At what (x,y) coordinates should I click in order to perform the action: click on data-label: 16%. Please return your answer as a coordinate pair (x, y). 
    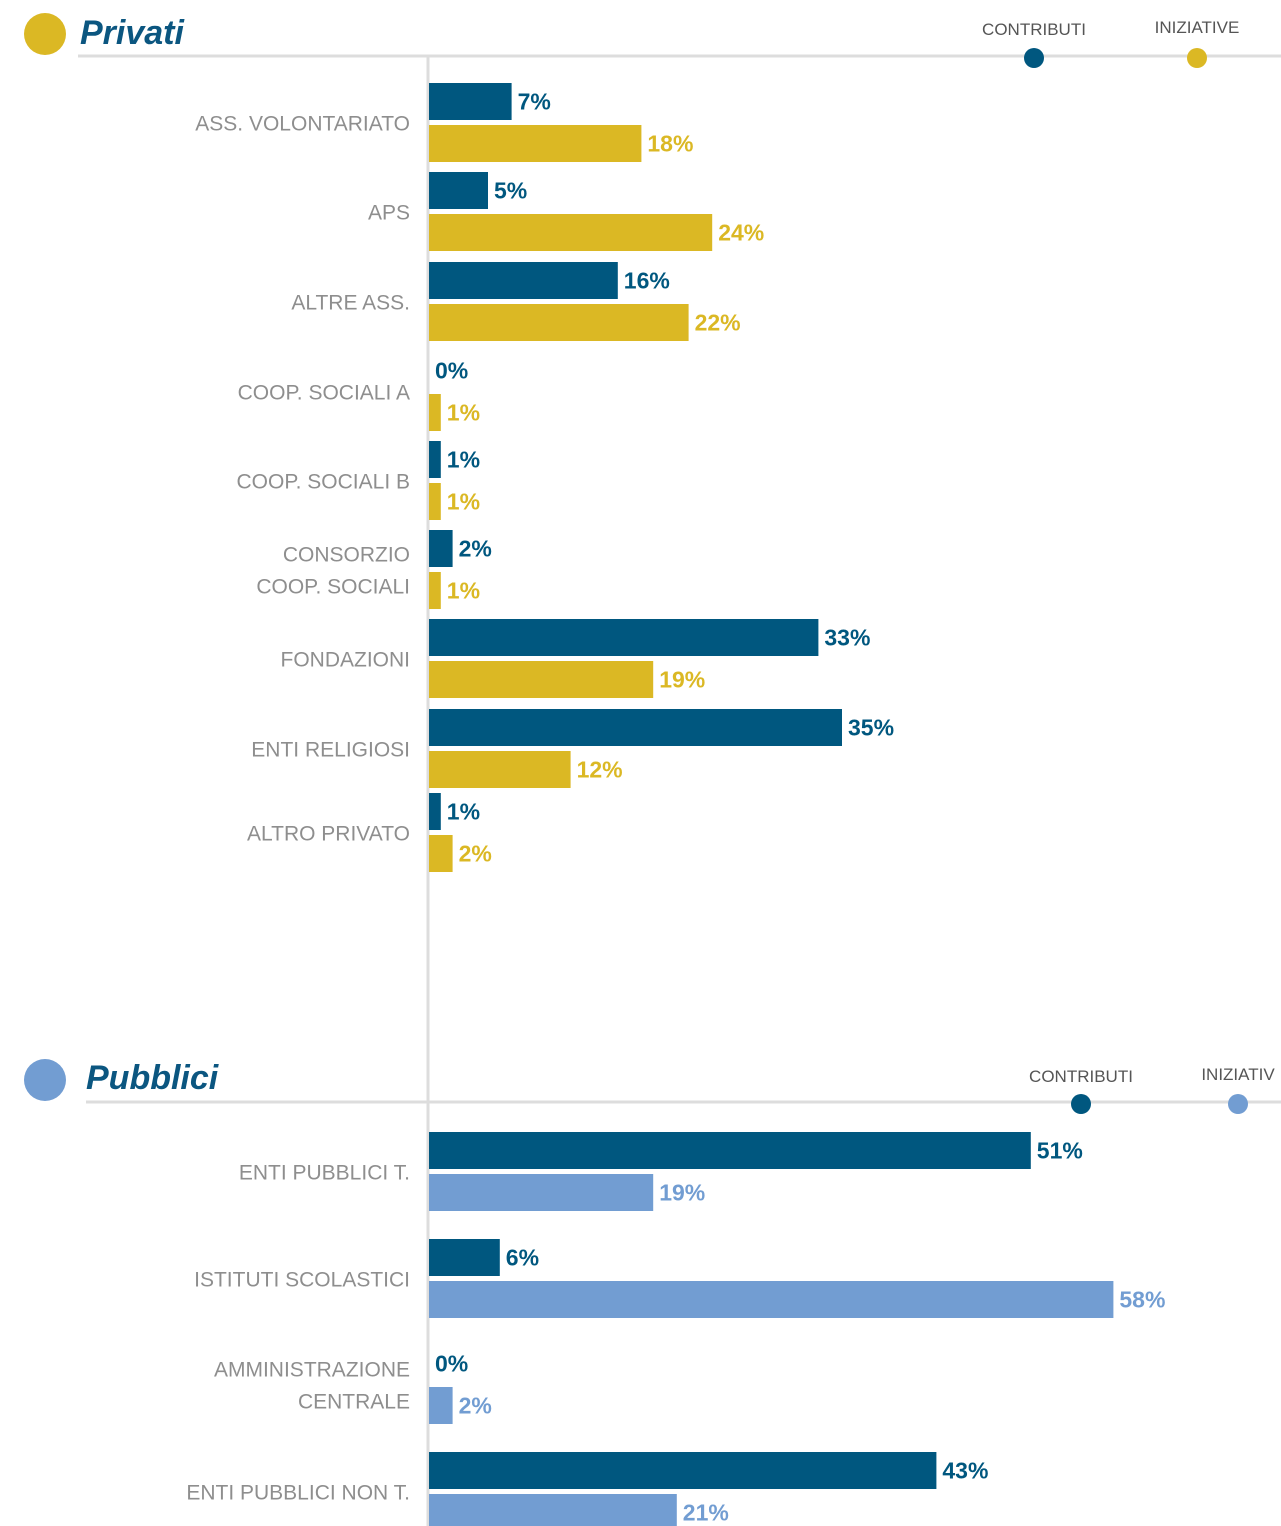
    Looking at the image, I should click on (647, 281).